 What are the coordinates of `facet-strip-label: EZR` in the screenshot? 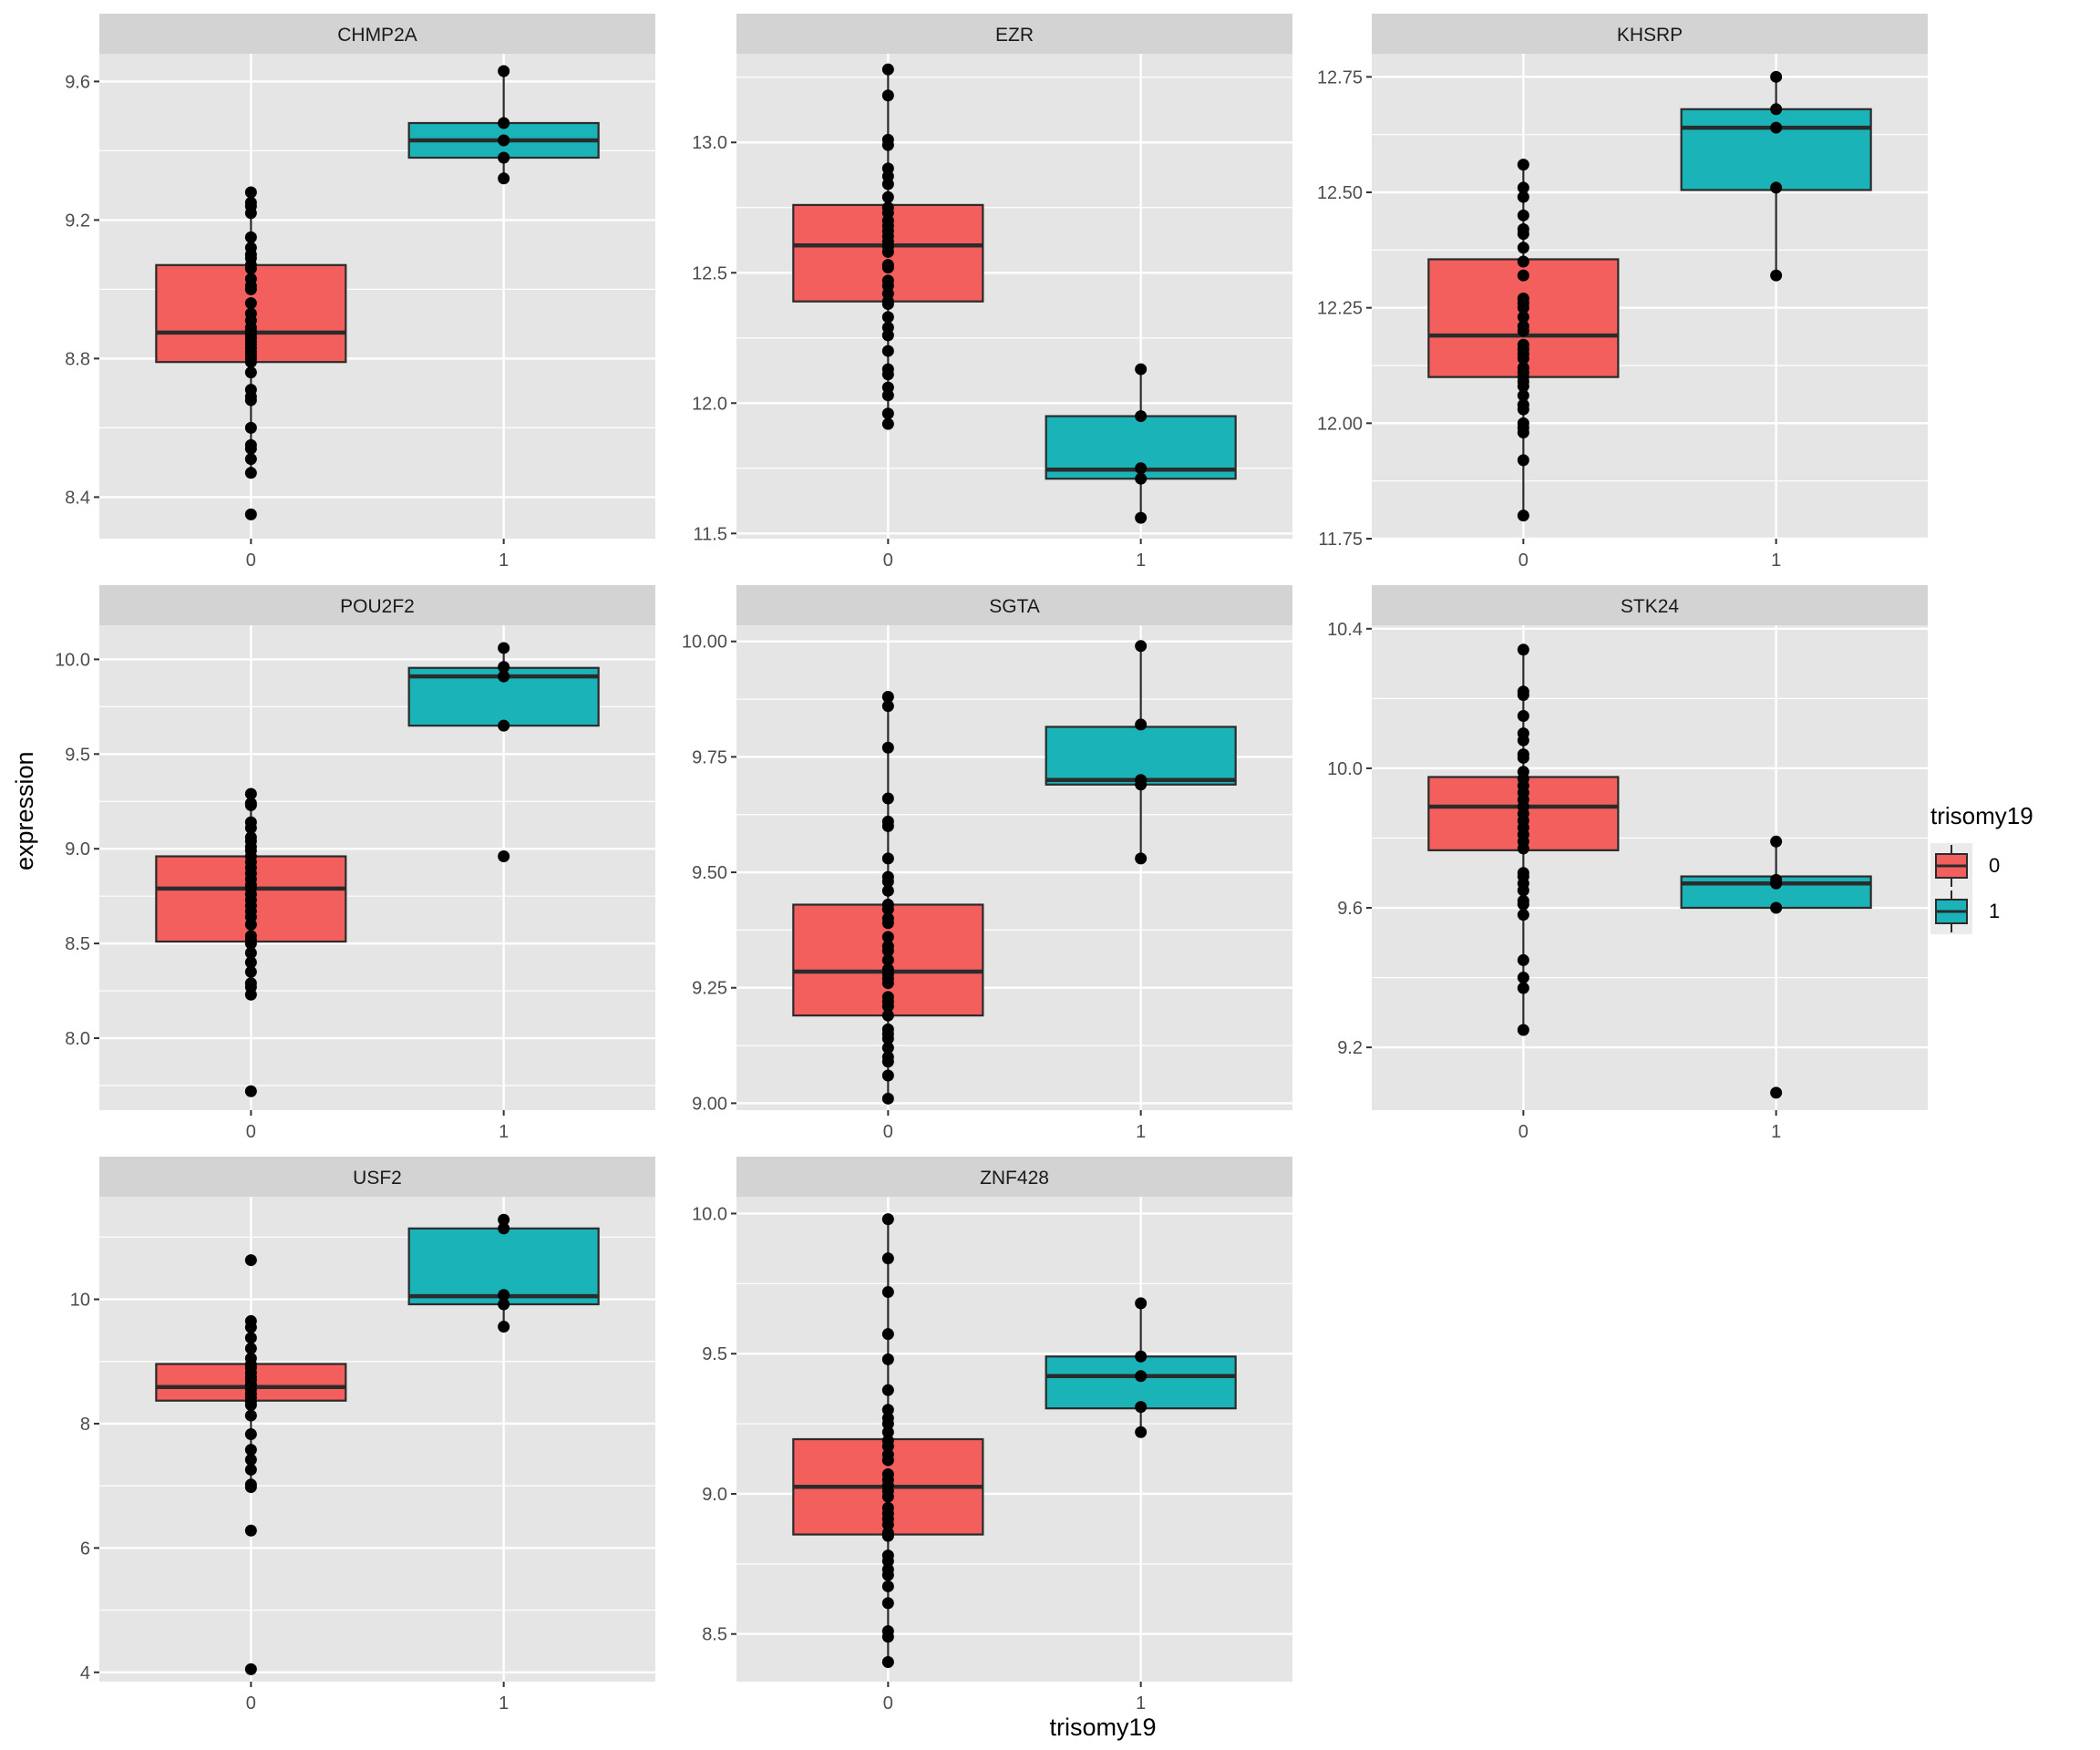 It's located at (1015, 36).